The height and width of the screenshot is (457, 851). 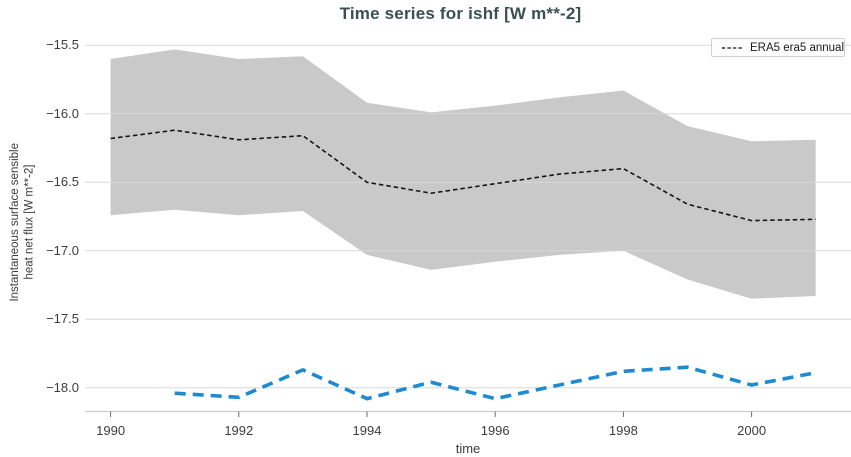 I want to click on legend-dash-icon, so click(x=732, y=47).